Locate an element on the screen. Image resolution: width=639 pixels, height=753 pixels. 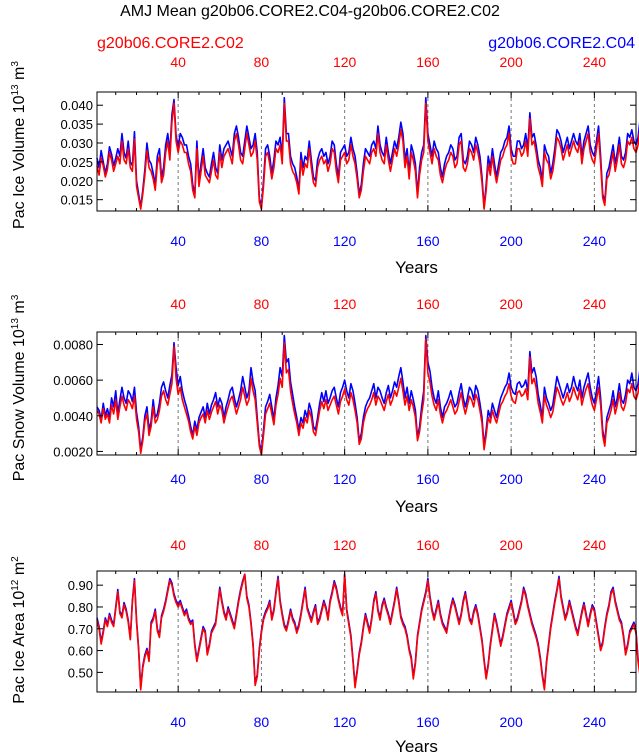
y-tick-label: 0.025 is located at coordinates (76, 162).